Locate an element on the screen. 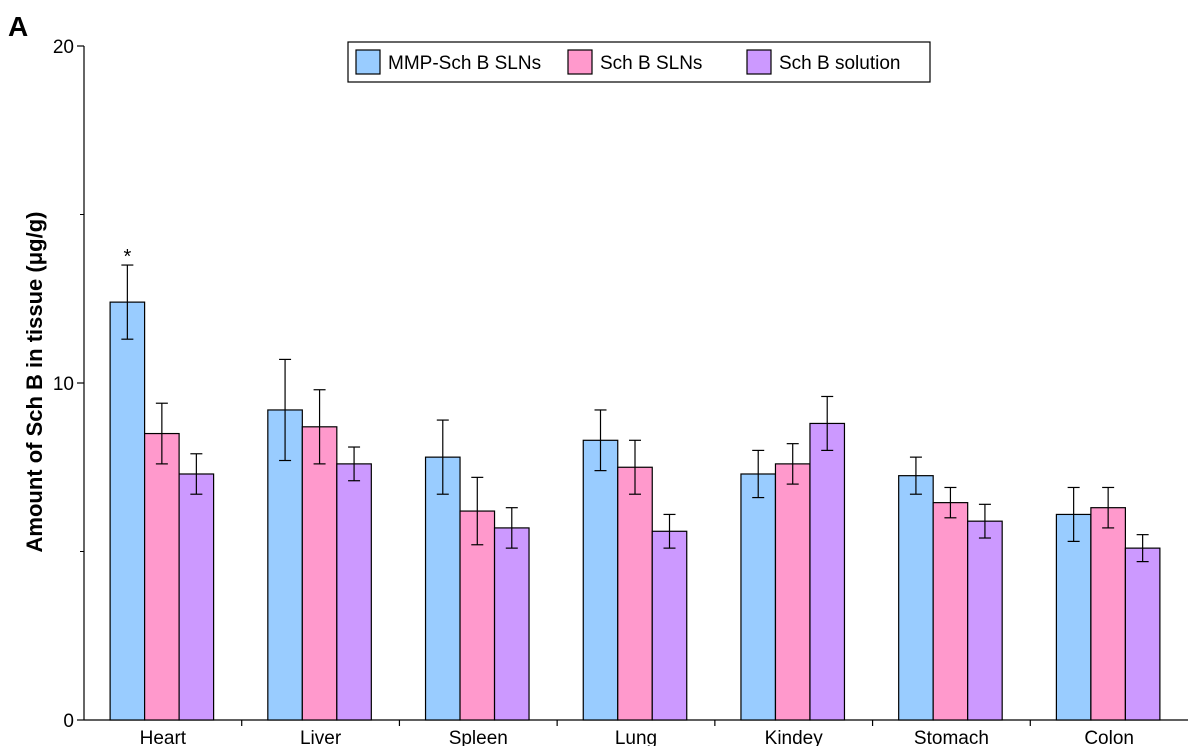  panel-label: A is located at coordinates (18, 26).